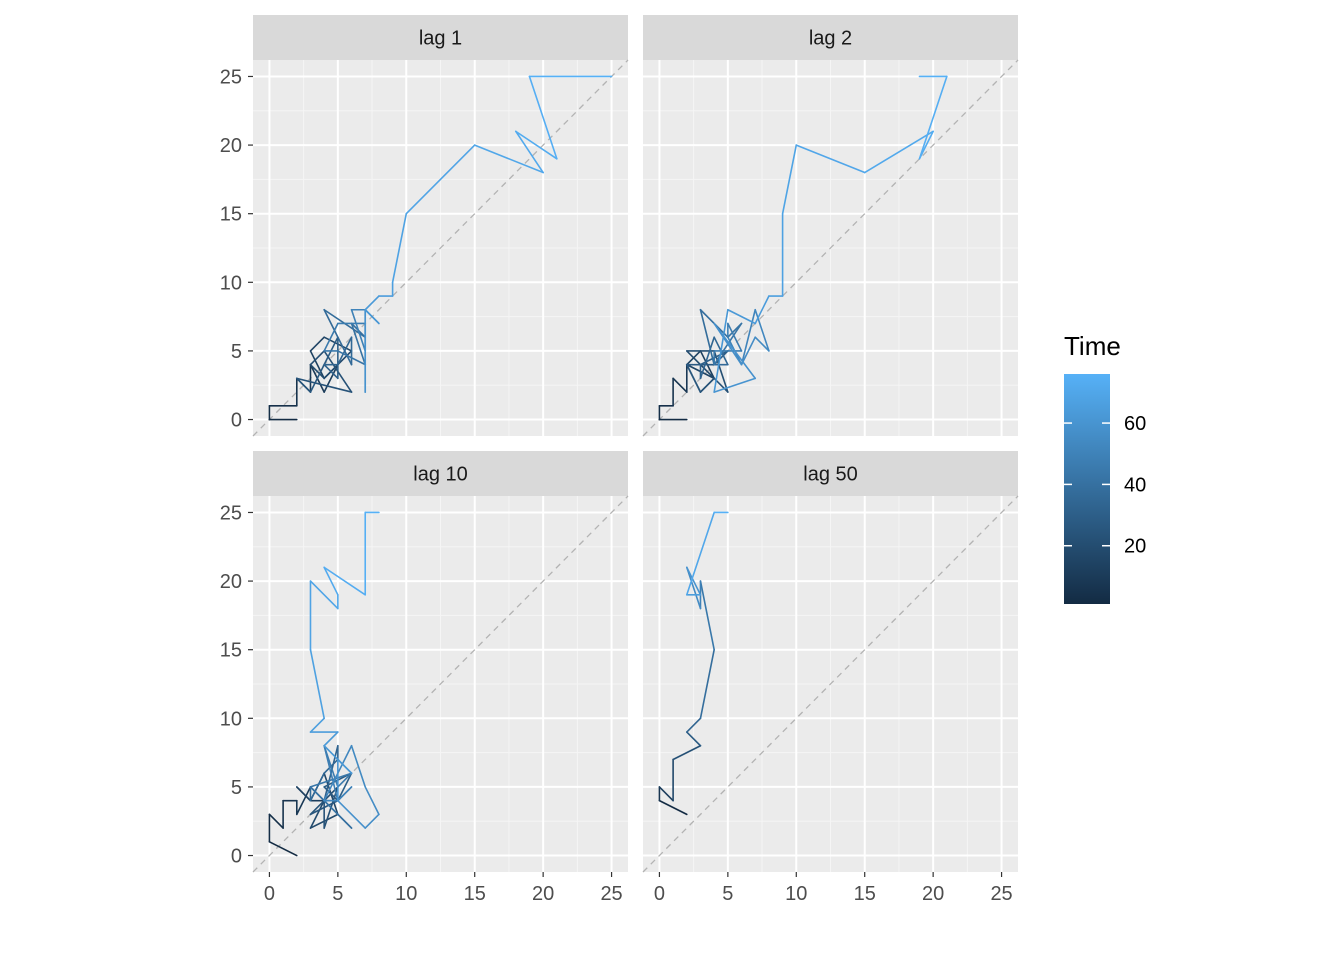 Image resolution: width=1344 pixels, height=965 pixels. I want to click on legend-tick-label: 20, so click(1135, 547).